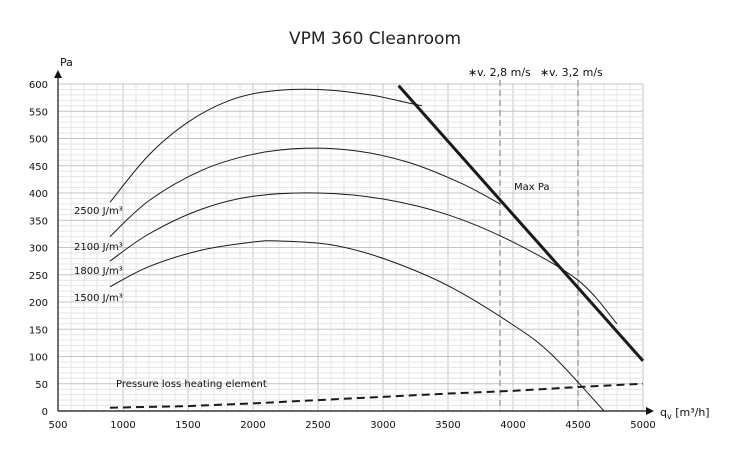  I want to click on velocity-star-2: ∗, so click(544, 72).